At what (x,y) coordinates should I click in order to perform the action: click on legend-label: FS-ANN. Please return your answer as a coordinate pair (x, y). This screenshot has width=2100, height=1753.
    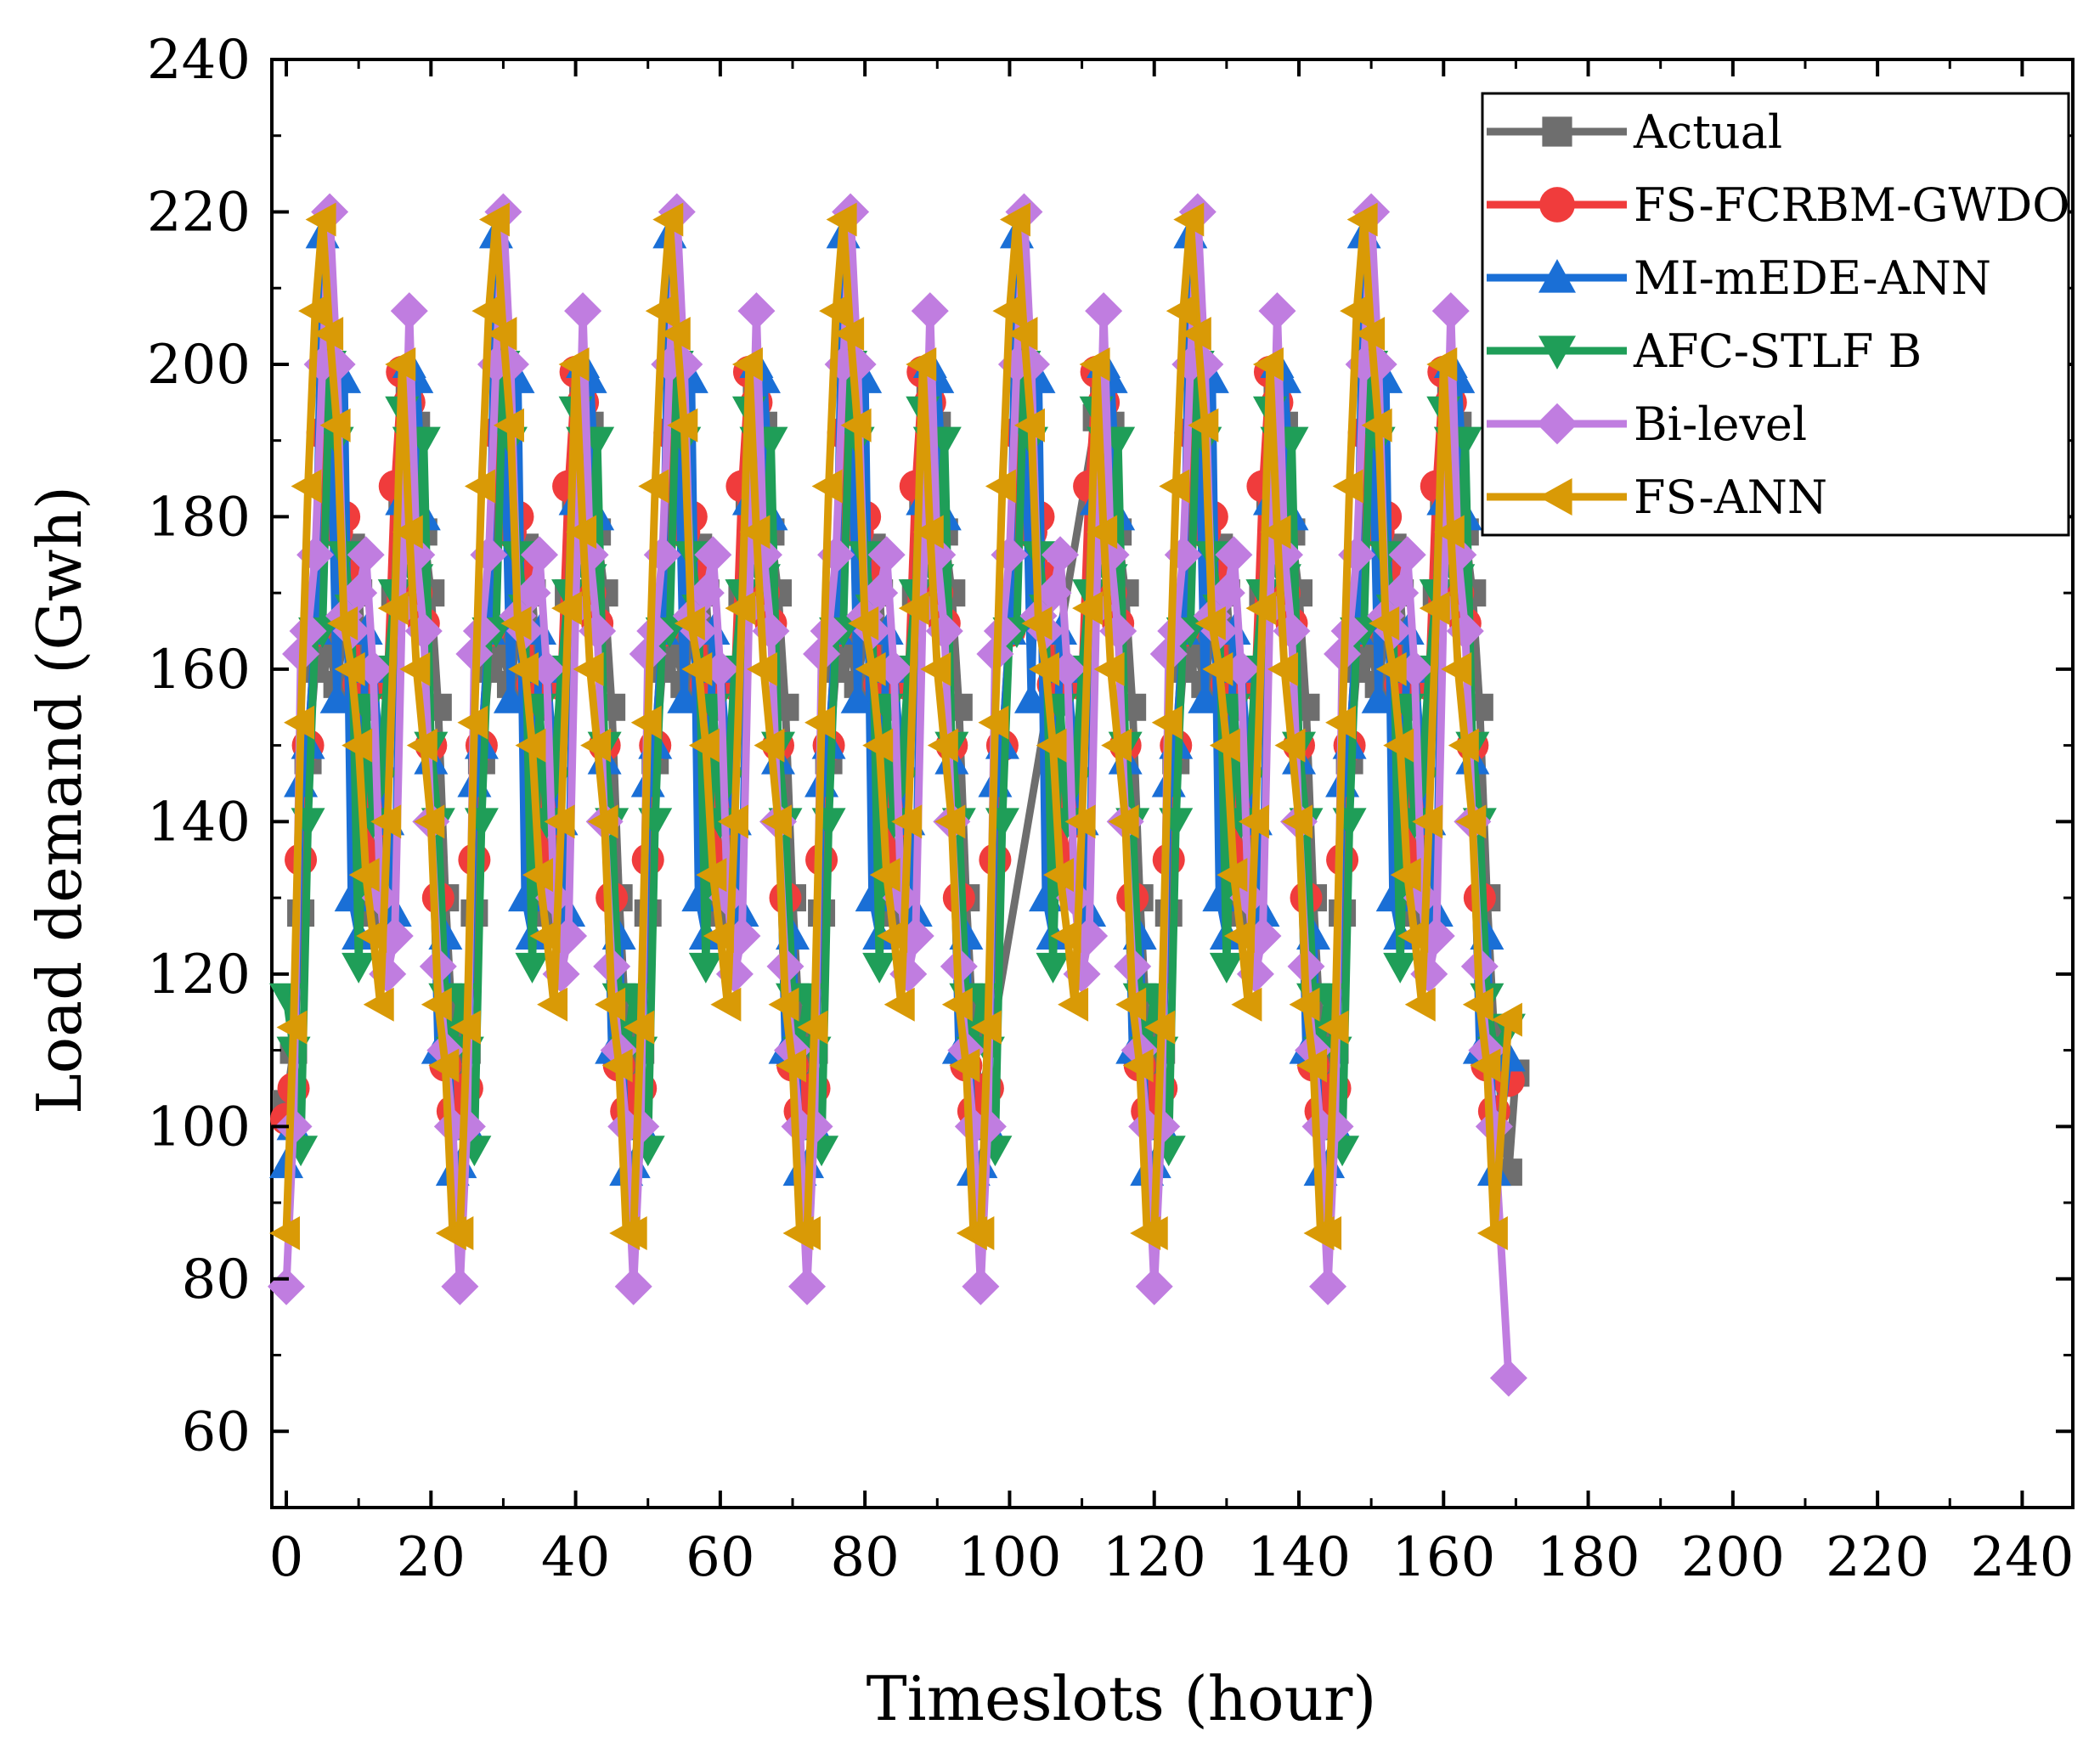
    Looking at the image, I should click on (1730, 497).